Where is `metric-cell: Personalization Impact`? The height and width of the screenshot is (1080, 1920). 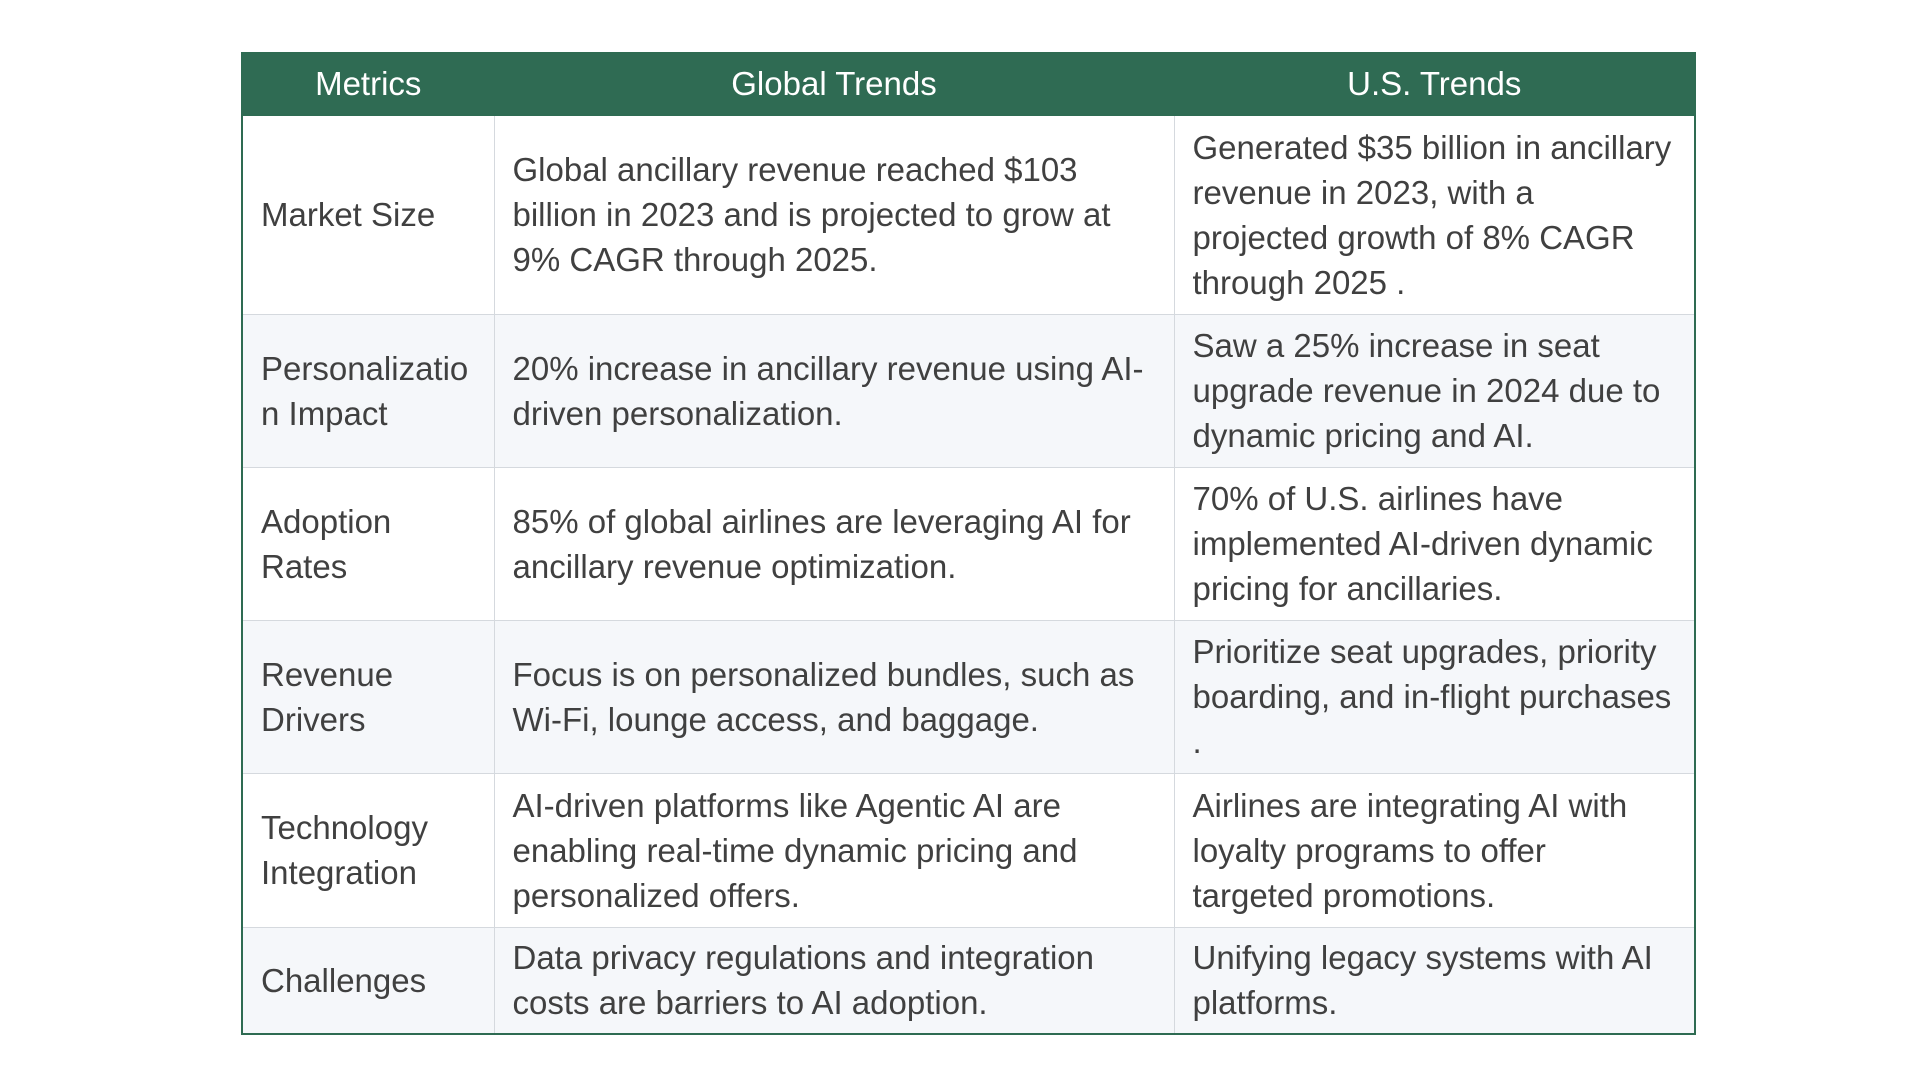
metric-cell: Personalization Impact is located at coordinates (368, 390).